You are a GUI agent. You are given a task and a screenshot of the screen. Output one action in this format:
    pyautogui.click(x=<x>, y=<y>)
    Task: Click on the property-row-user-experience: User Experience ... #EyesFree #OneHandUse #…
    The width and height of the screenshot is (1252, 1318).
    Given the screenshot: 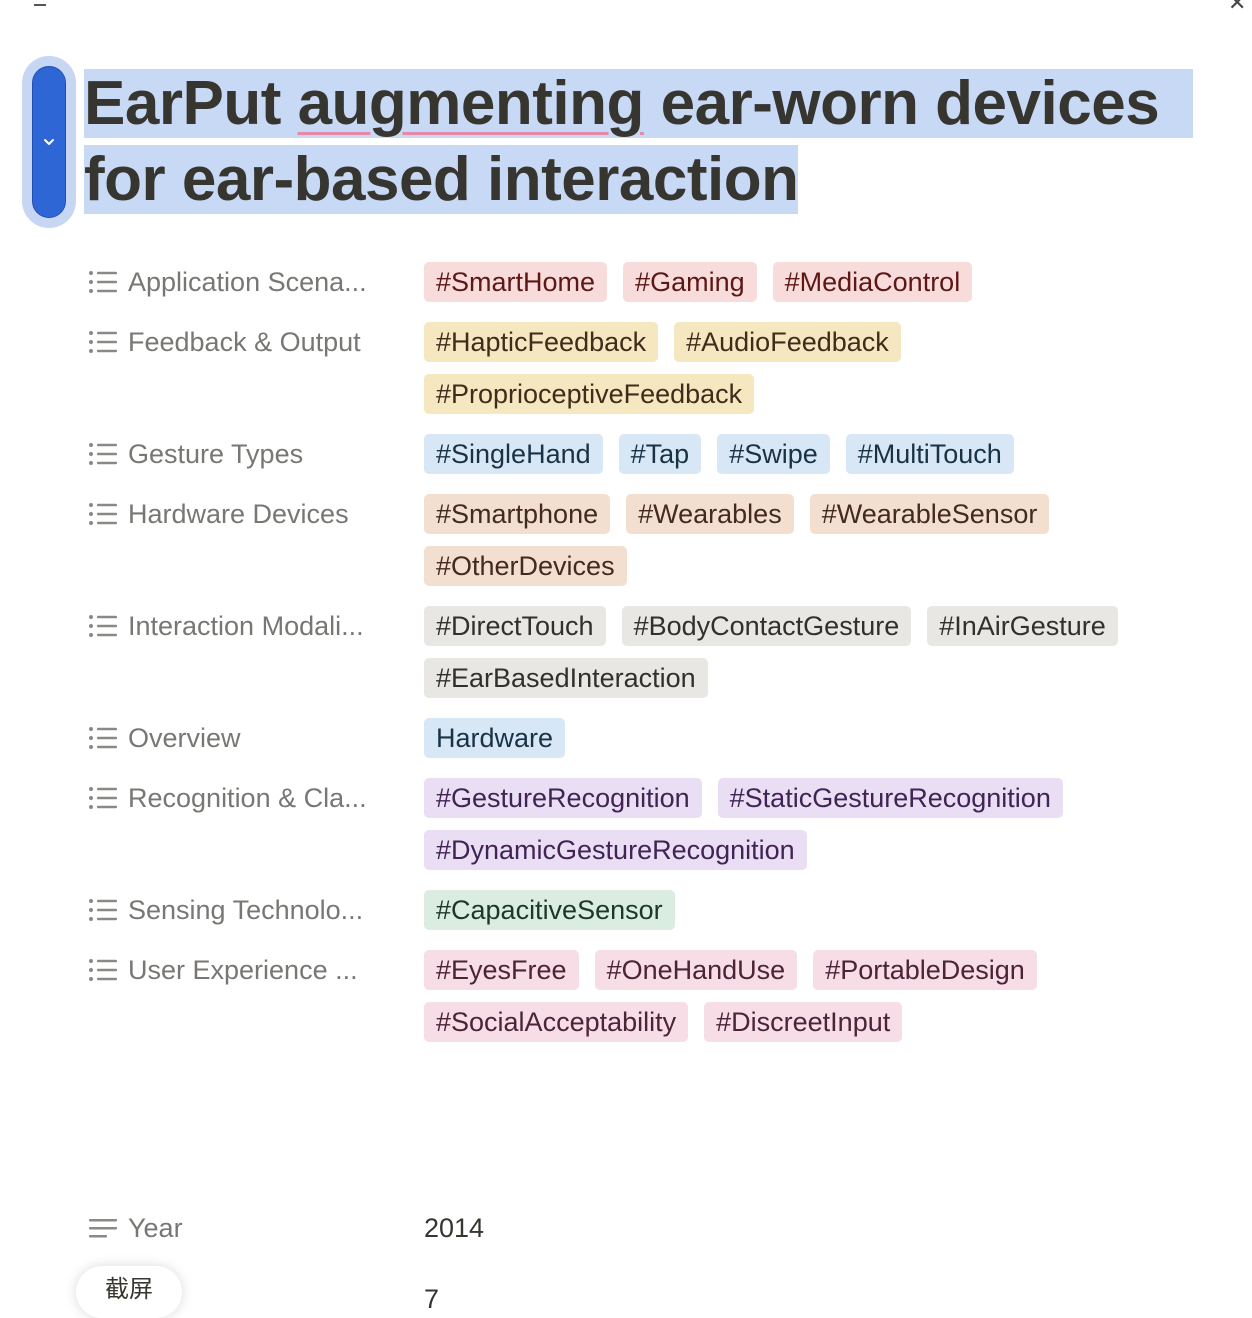 What is the action you would take?
    pyautogui.click(x=663, y=996)
    